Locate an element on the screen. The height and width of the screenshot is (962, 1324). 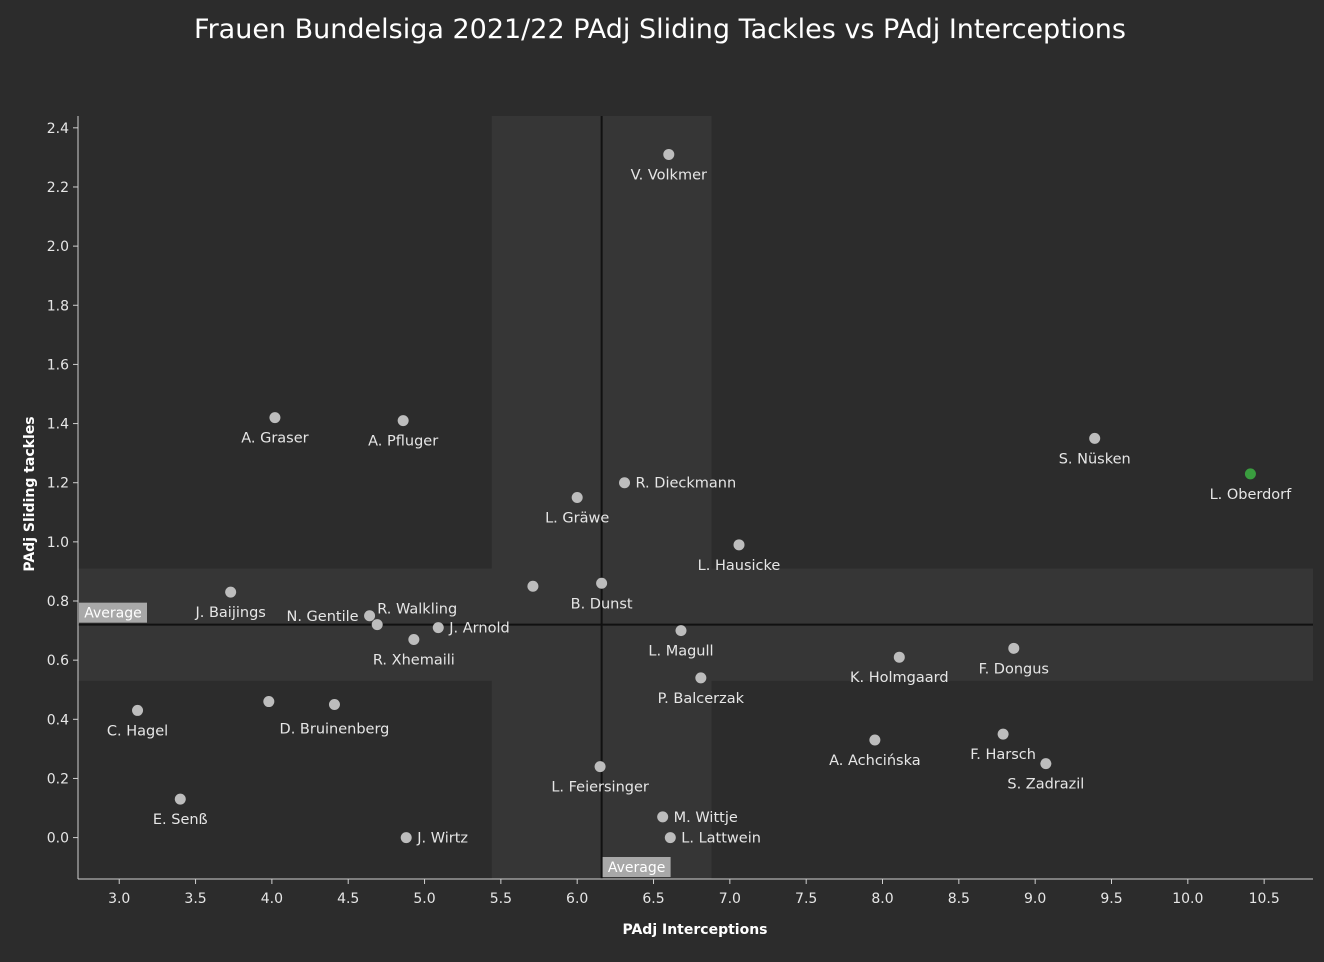
x-average-box is located at coordinates (636, 867).